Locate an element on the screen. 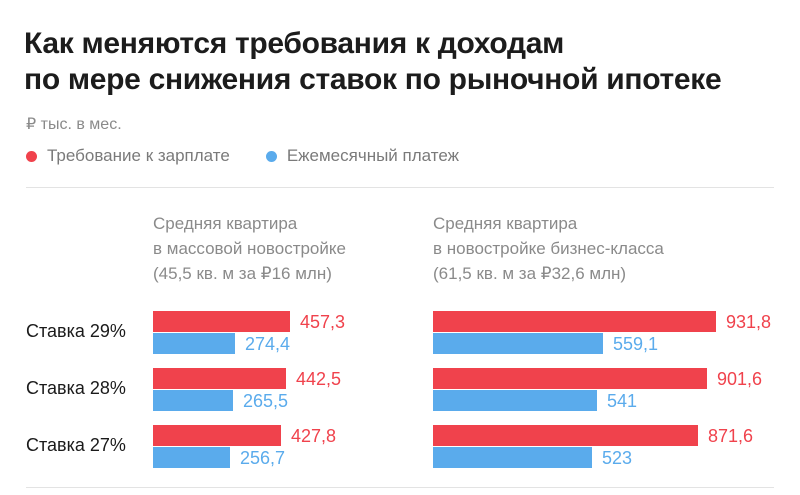 The height and width of the screenshot is (495, 800). row-label-rate-29: Ставка 29% is located at coordinates (76, 331).